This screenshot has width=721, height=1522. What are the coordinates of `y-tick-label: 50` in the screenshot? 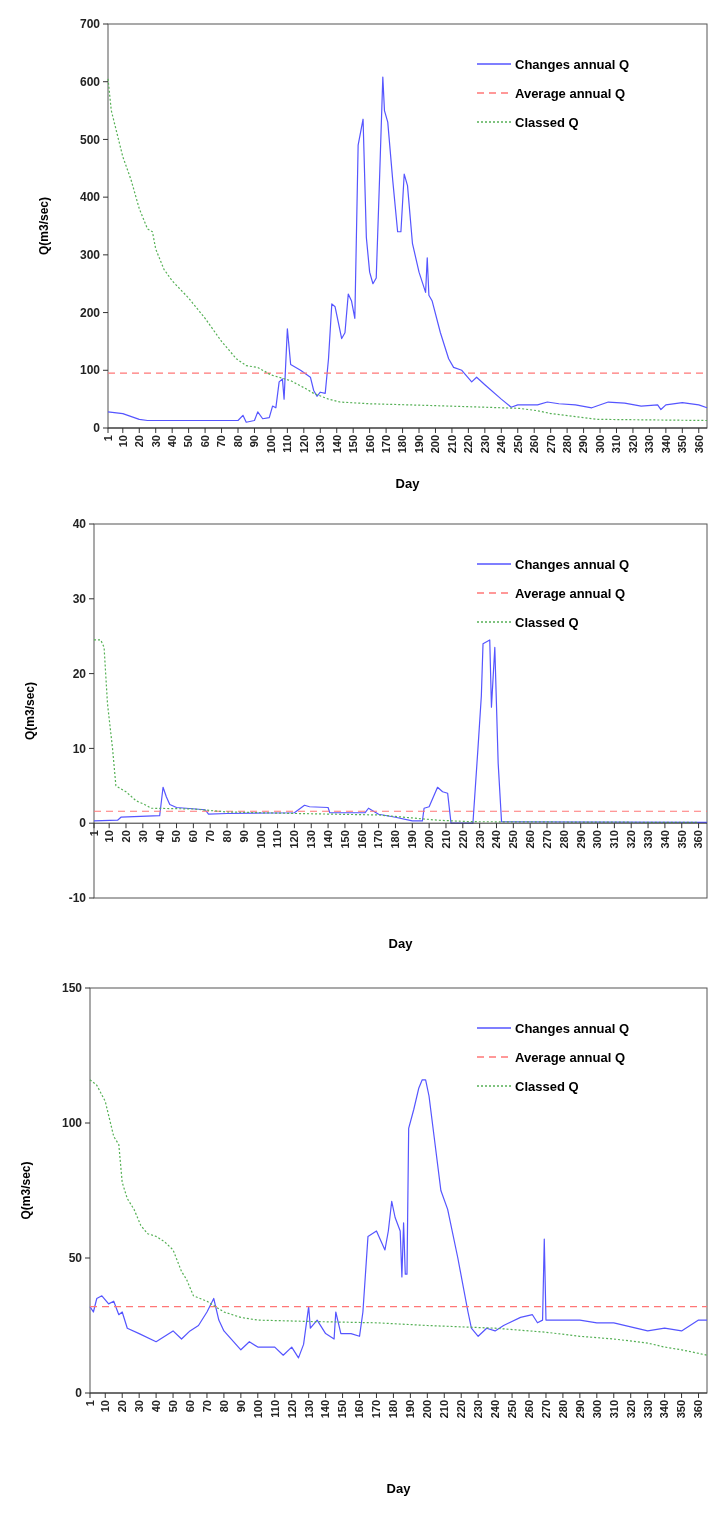 It's located at (75, 1258).